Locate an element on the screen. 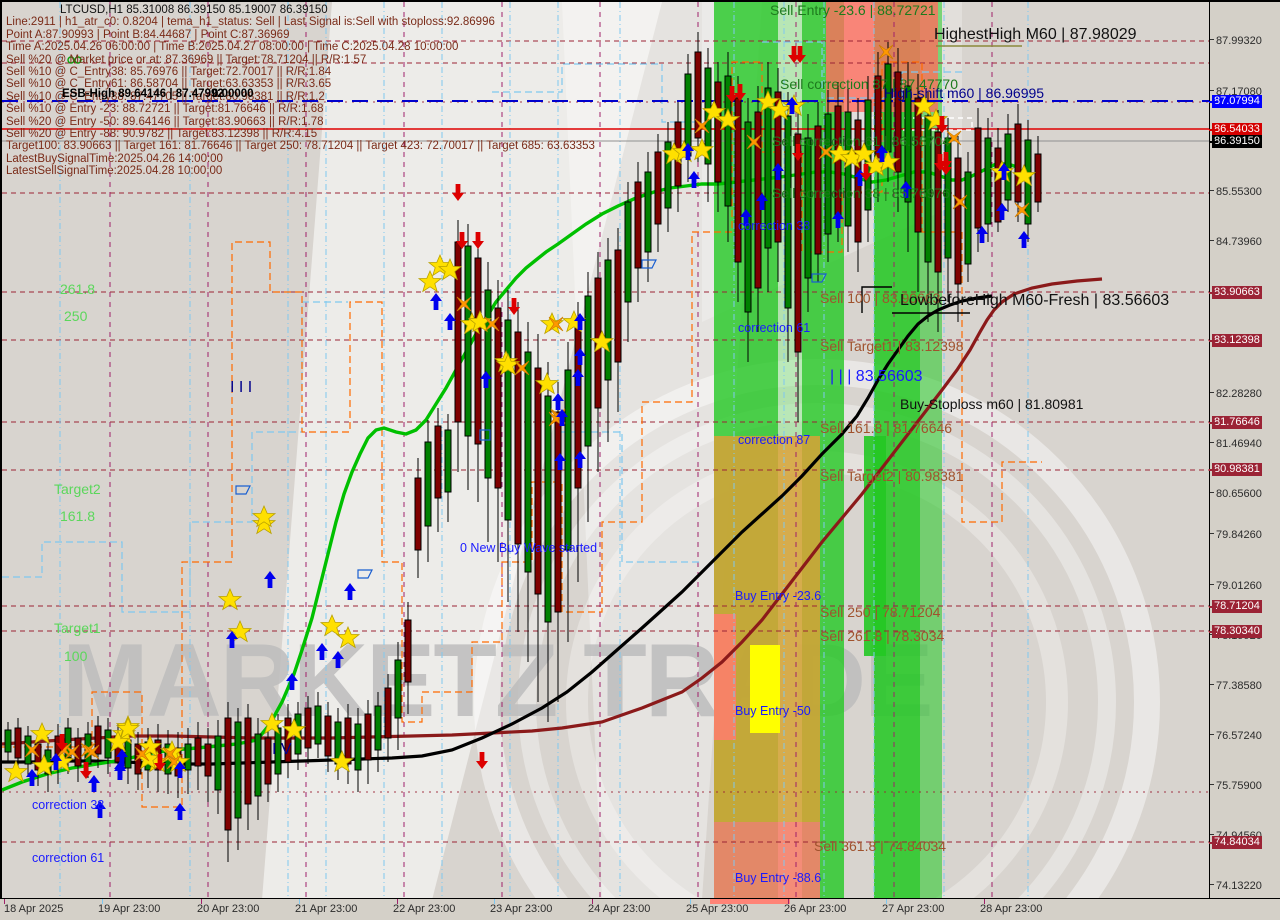 This screenshot has width=1280, height=920. time-tick-label: 20 Apr 23:00 is located at coordinates (228, 909).